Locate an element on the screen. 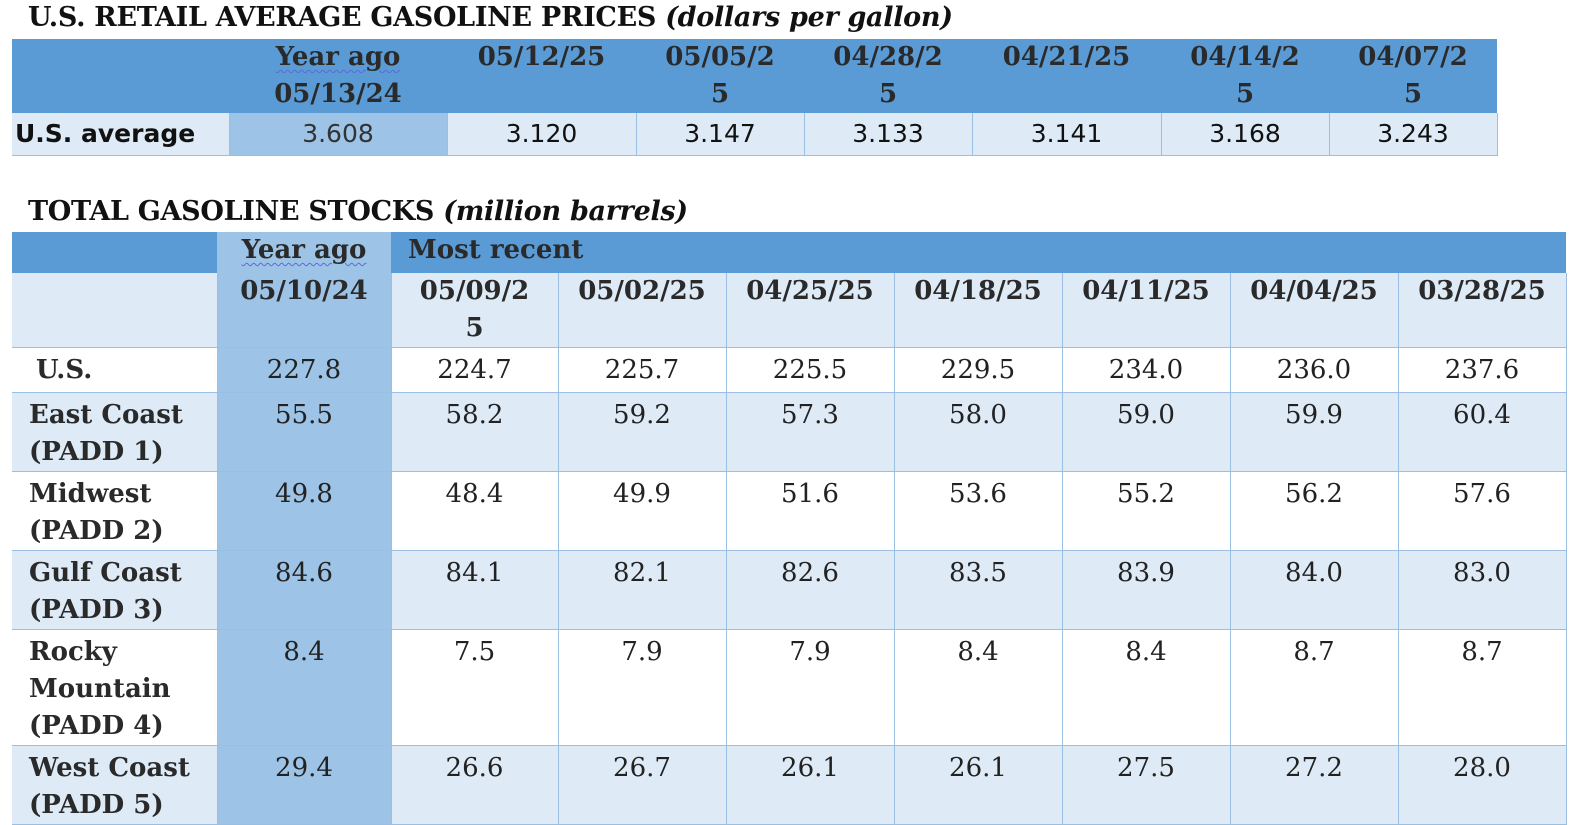  stocks-row-label: Gulf Coast (PADD 3) is located at coordinates (115, 590).